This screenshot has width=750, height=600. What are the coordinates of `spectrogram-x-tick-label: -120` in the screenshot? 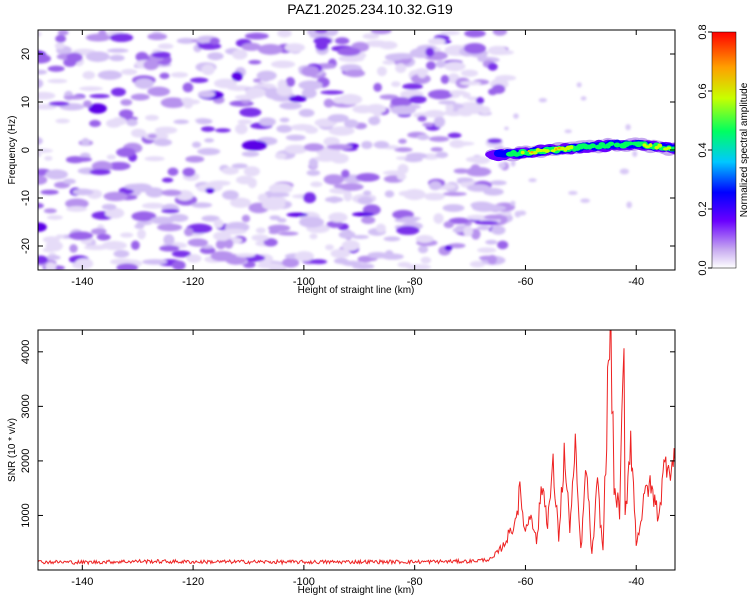 It's located at (193, 282).